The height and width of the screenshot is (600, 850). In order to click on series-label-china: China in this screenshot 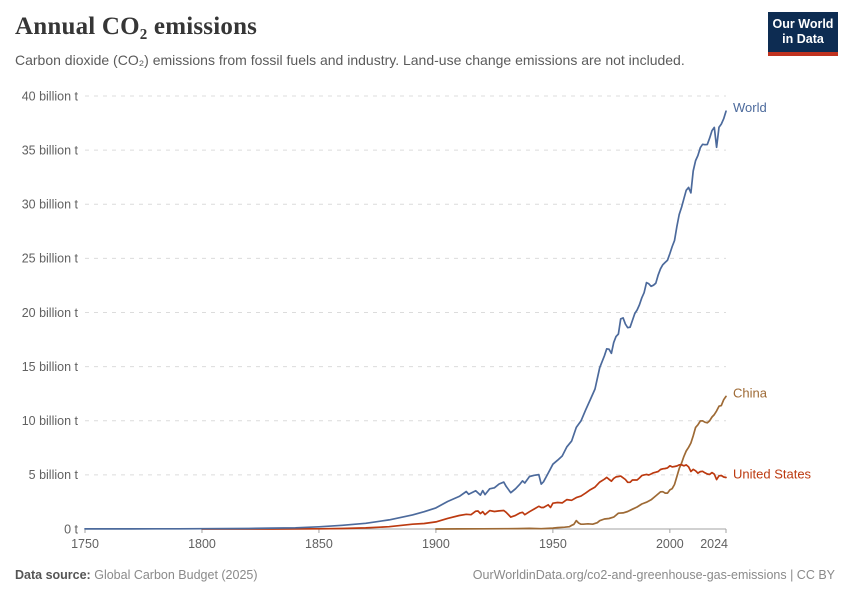, I will do `click(750, 392)`.